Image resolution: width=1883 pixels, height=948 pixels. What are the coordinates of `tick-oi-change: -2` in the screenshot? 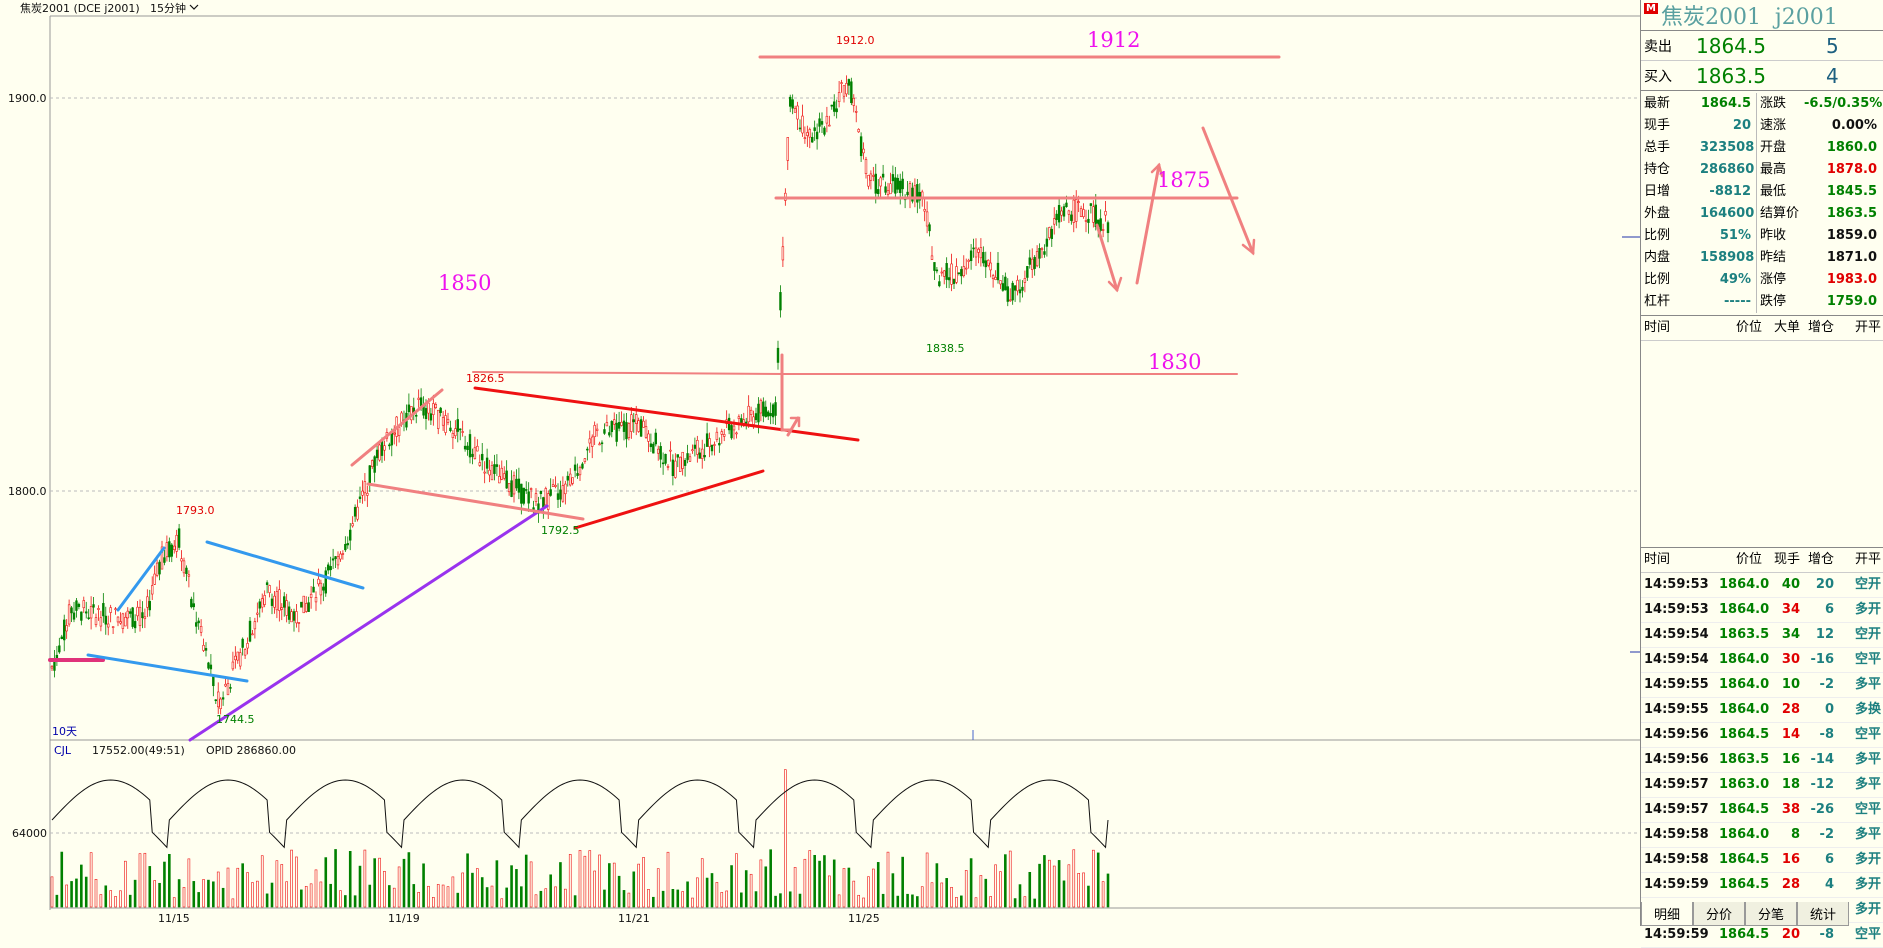 It's located at (1826, 834).